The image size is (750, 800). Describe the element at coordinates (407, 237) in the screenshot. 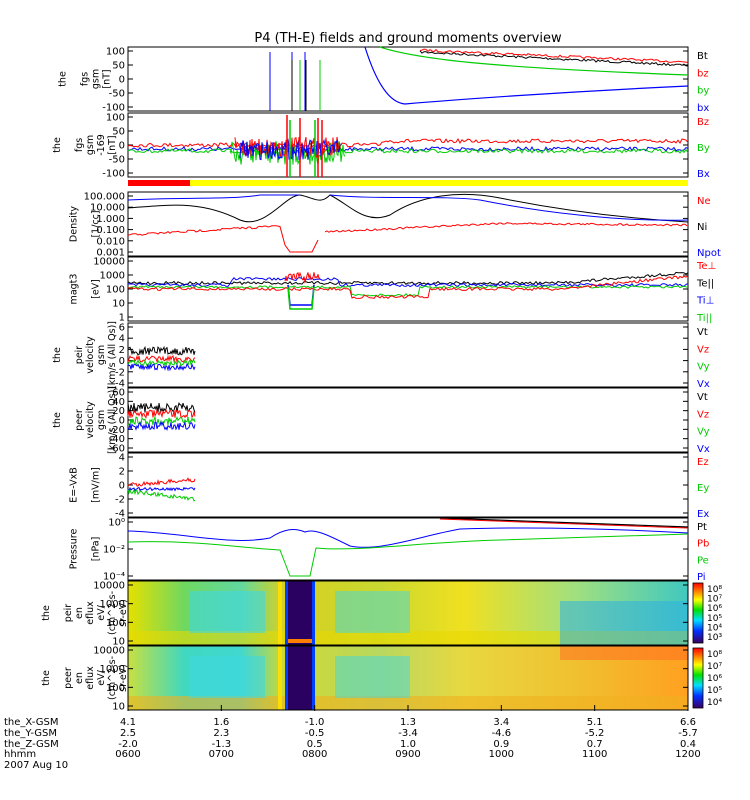

I see `trace-ne` at that location.